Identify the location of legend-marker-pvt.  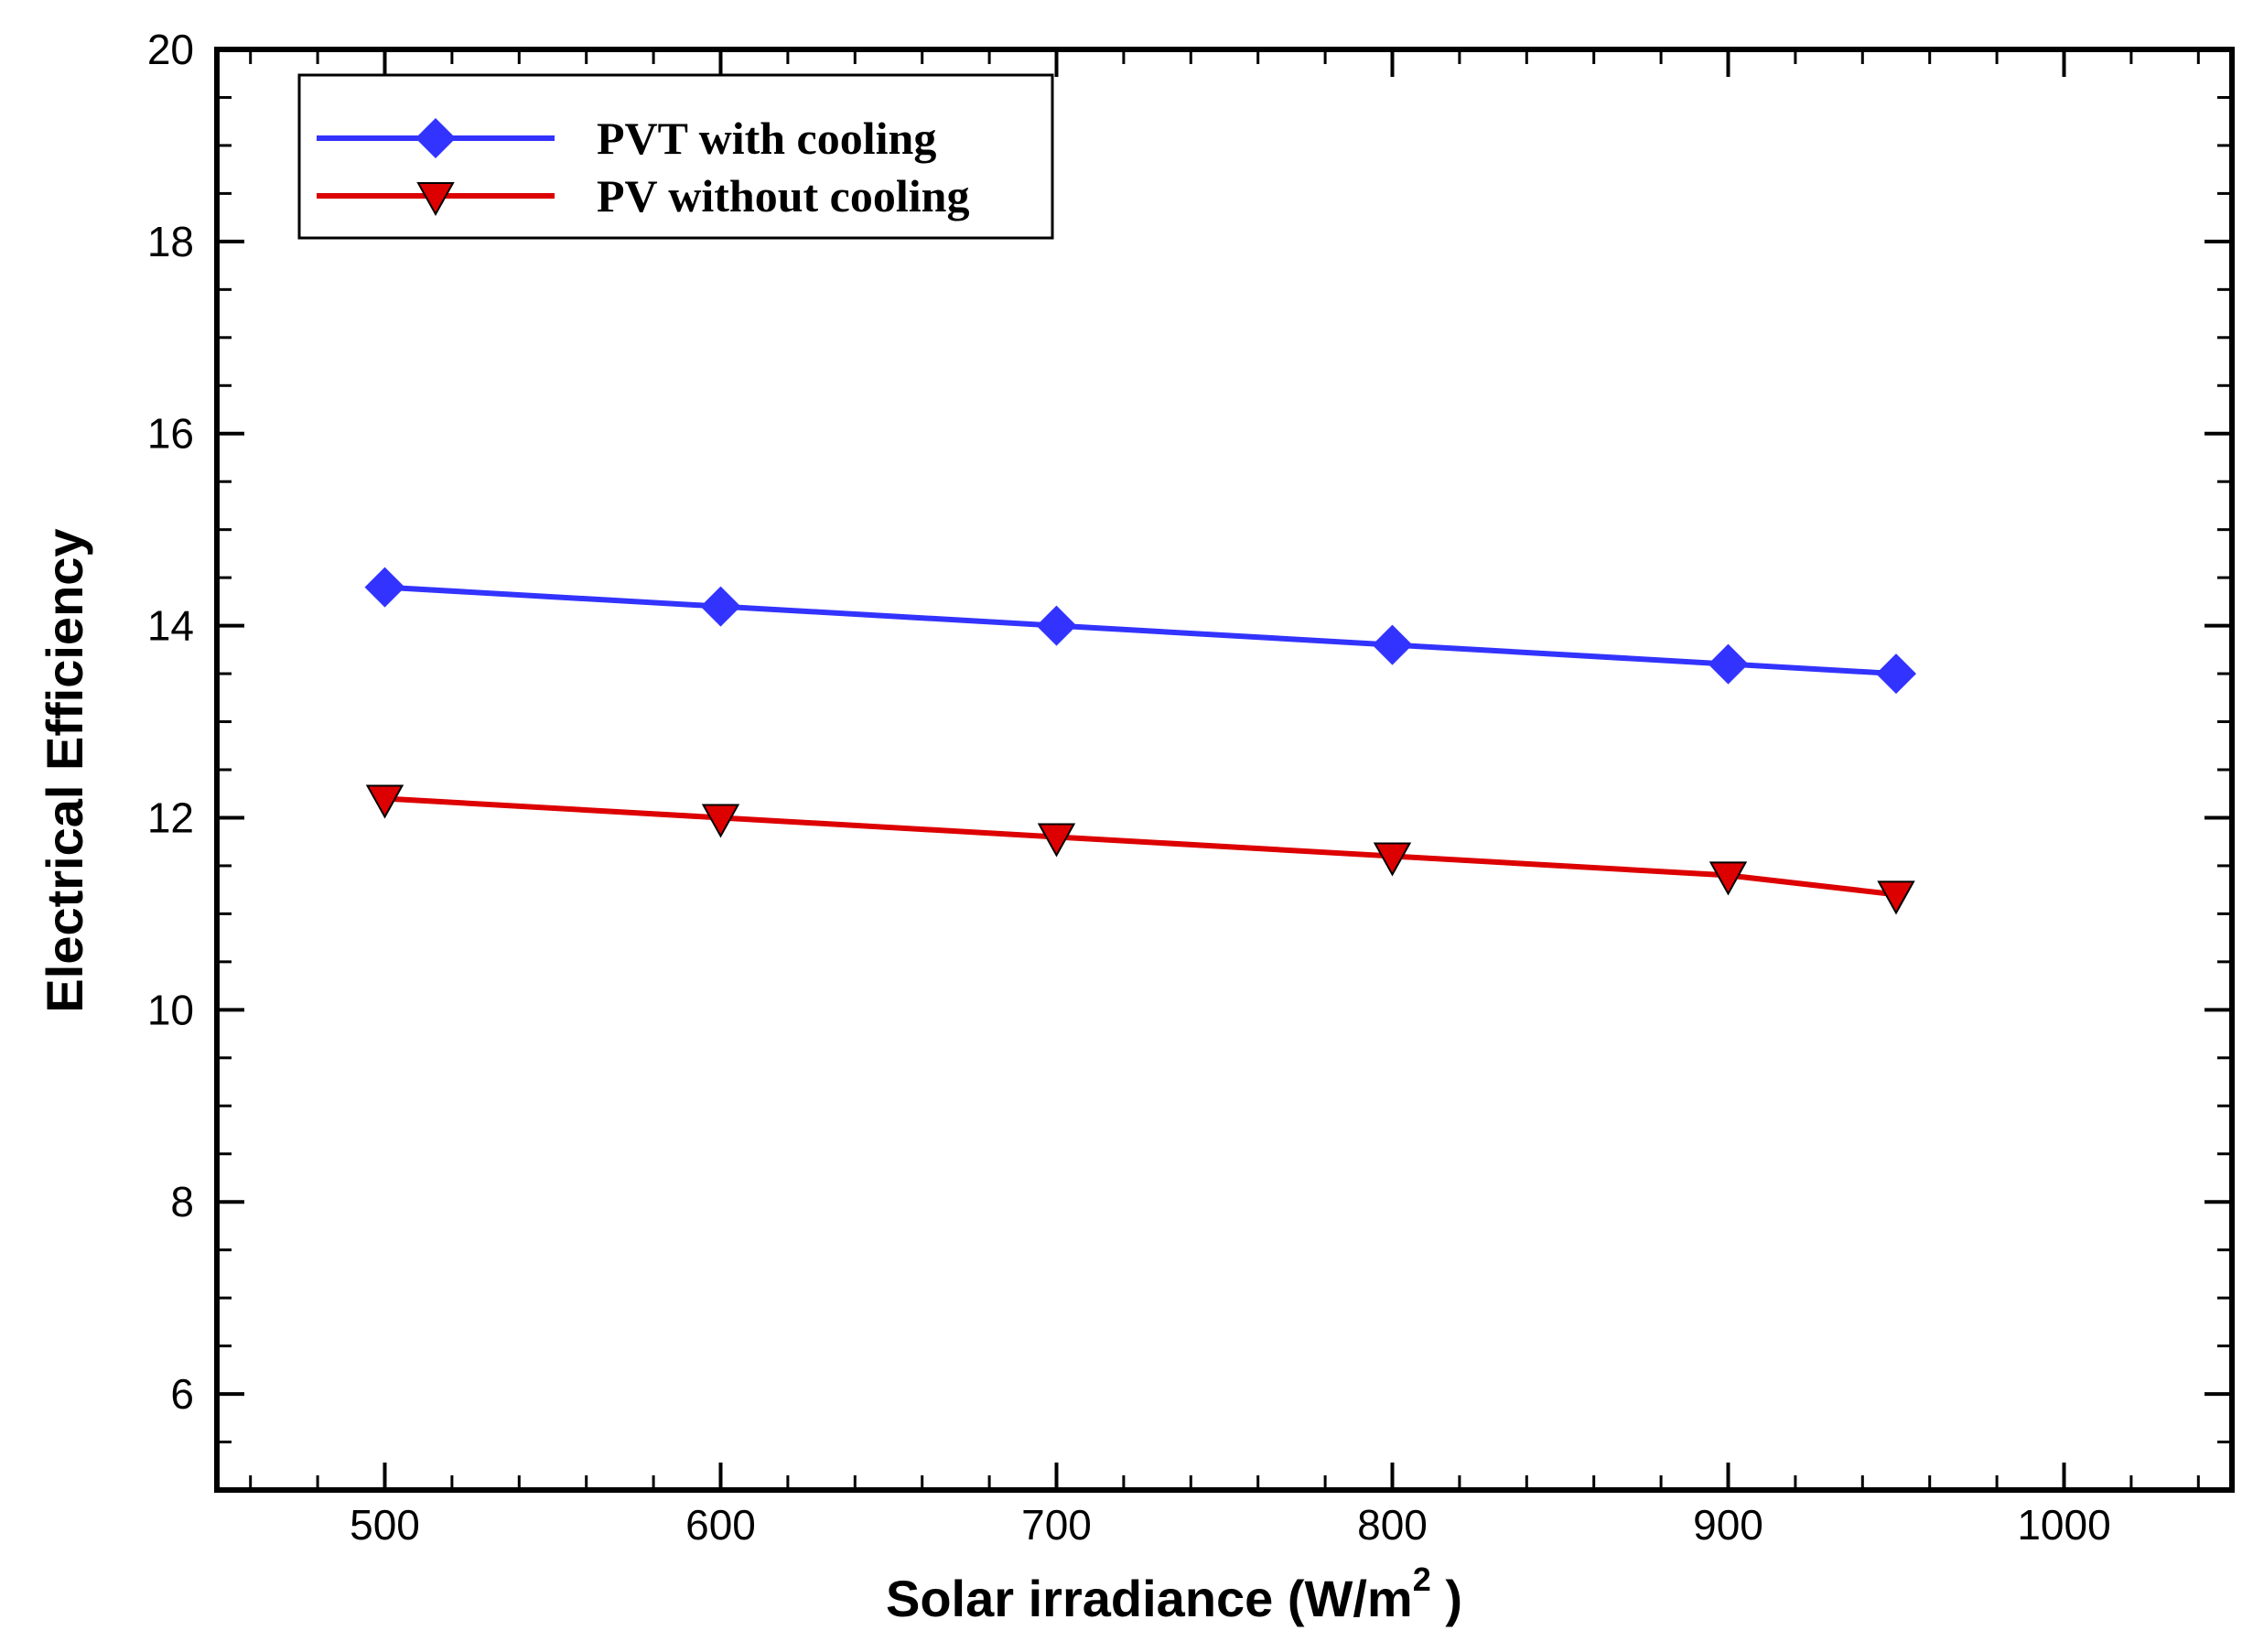
(436, 138).